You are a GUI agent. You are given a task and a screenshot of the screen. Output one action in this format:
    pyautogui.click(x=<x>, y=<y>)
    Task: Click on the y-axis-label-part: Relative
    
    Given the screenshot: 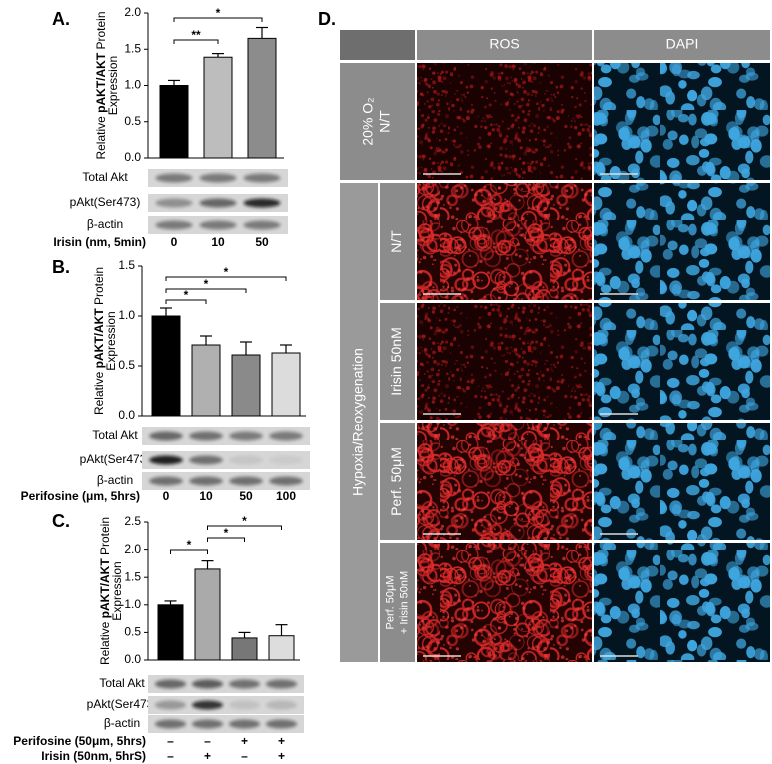 What is the action you would take?
    pyautogui.click(x=105, y=641)
    